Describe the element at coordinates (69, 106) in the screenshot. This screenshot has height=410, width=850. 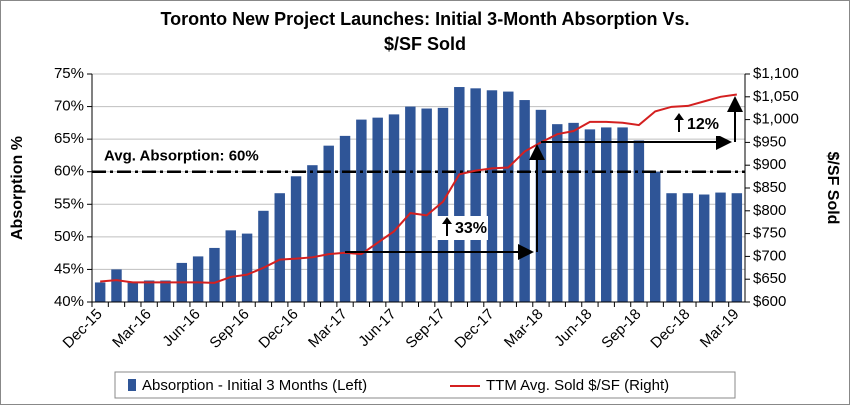
I see `y-tick-label: 70%` at that location.